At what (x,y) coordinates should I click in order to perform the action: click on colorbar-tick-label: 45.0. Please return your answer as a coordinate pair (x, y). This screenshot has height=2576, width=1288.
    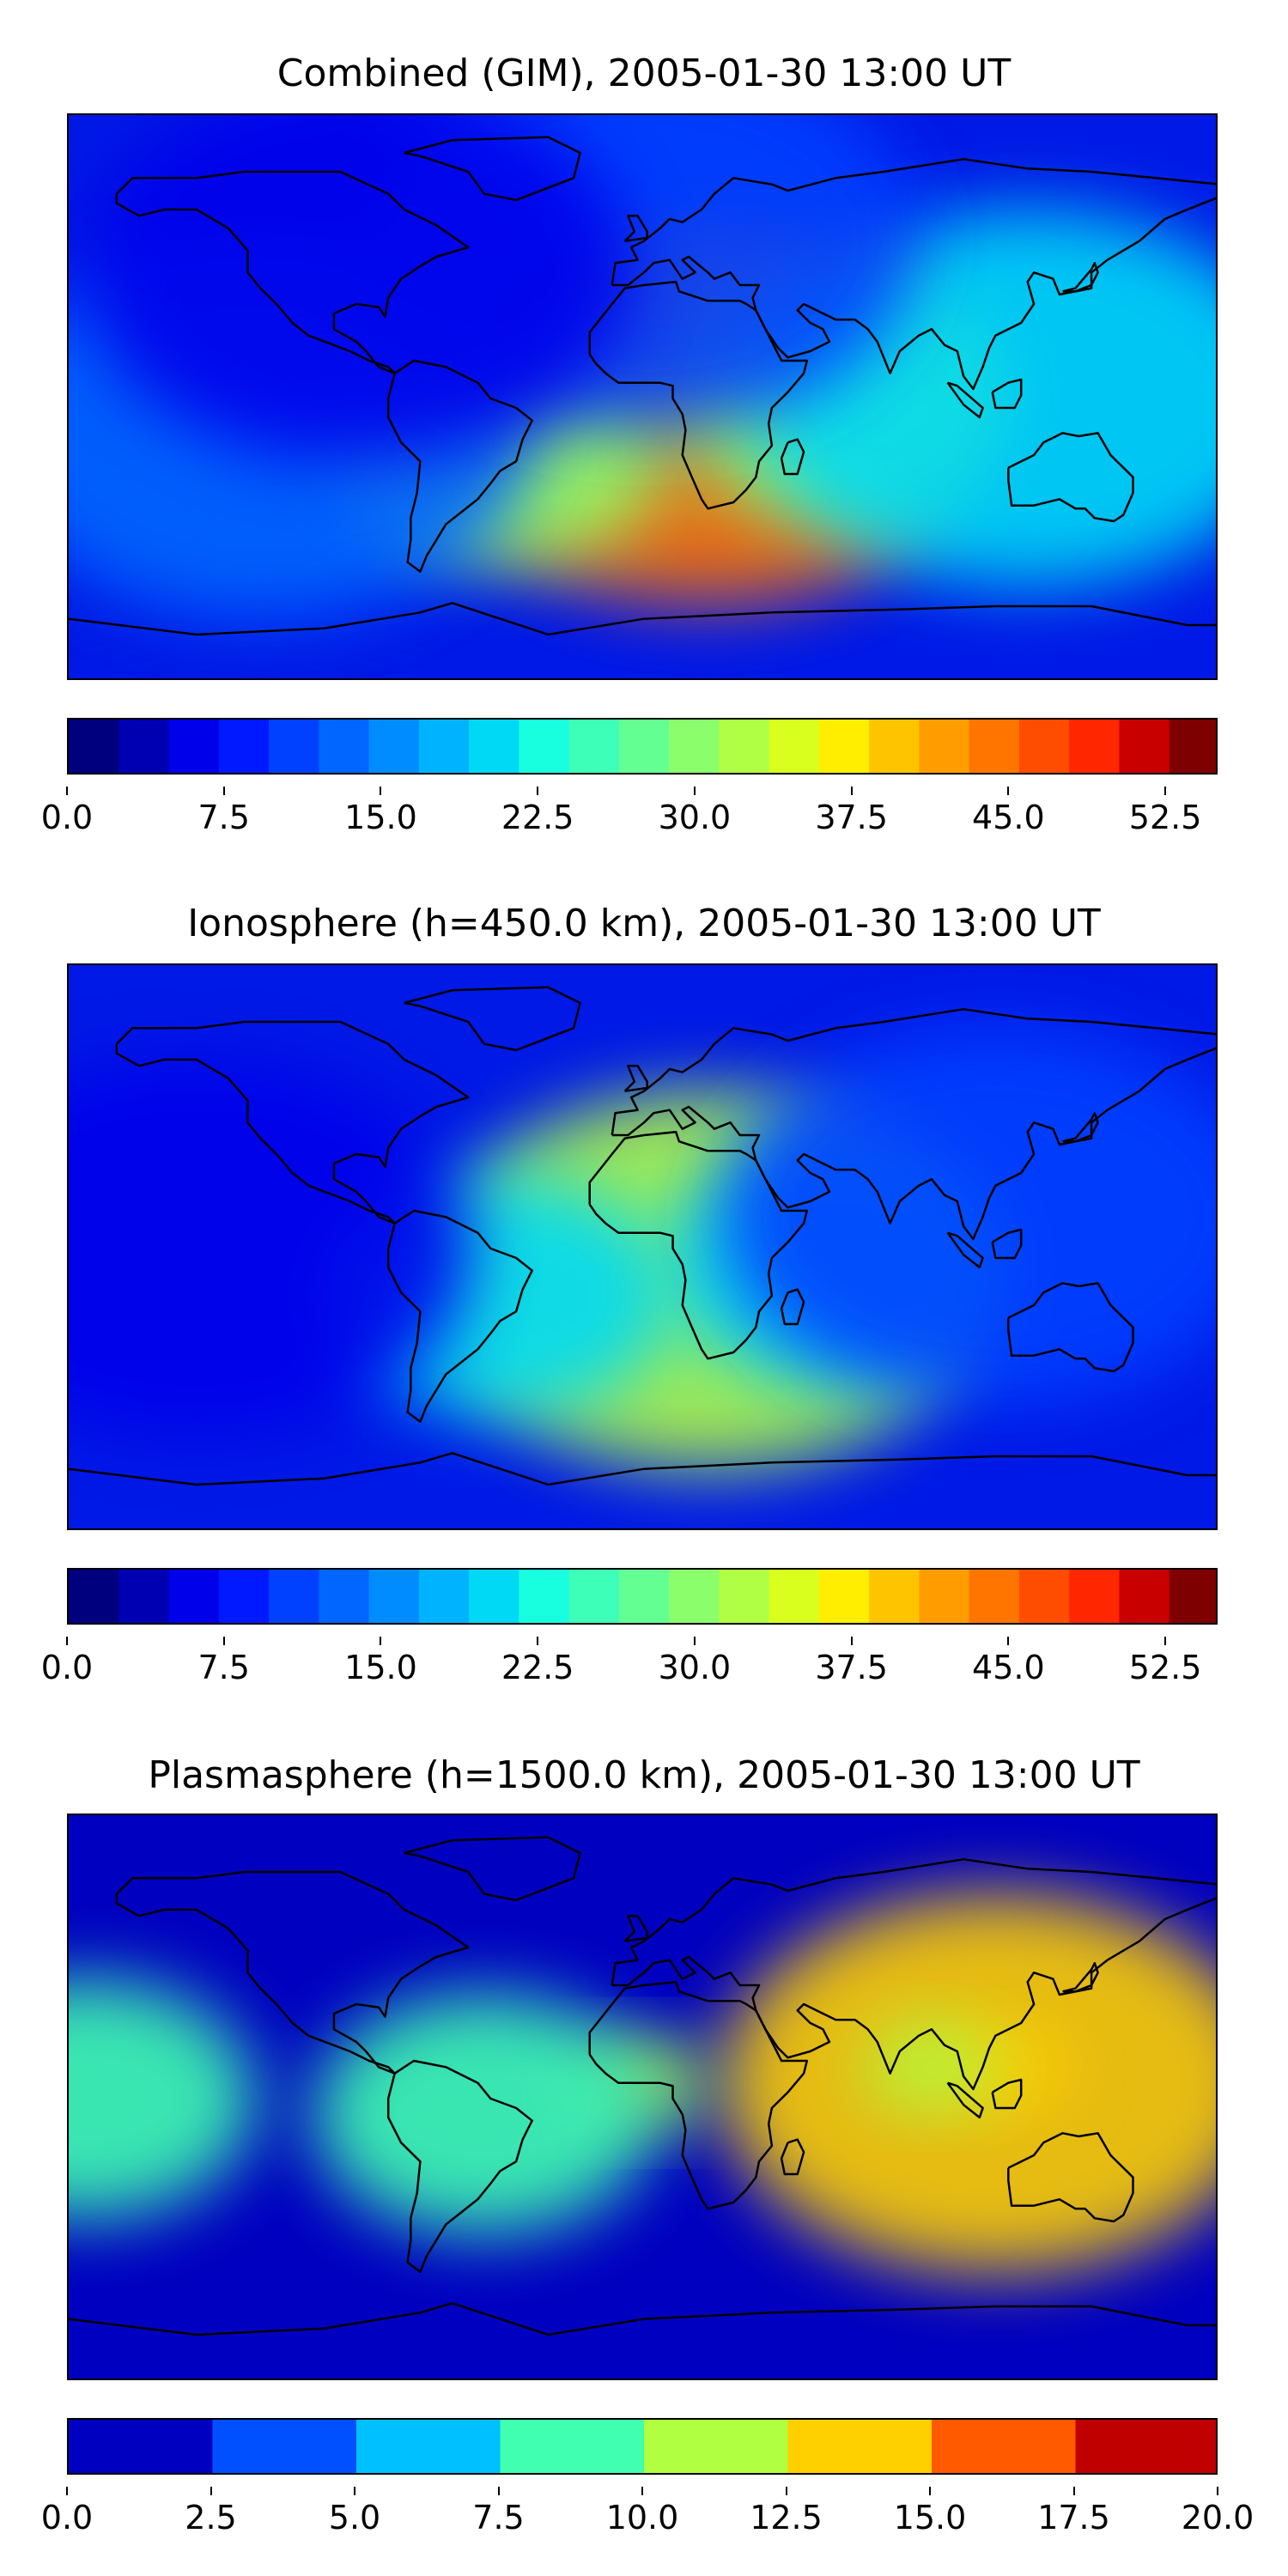
    Looking at the image, I should click on (1009, 817).